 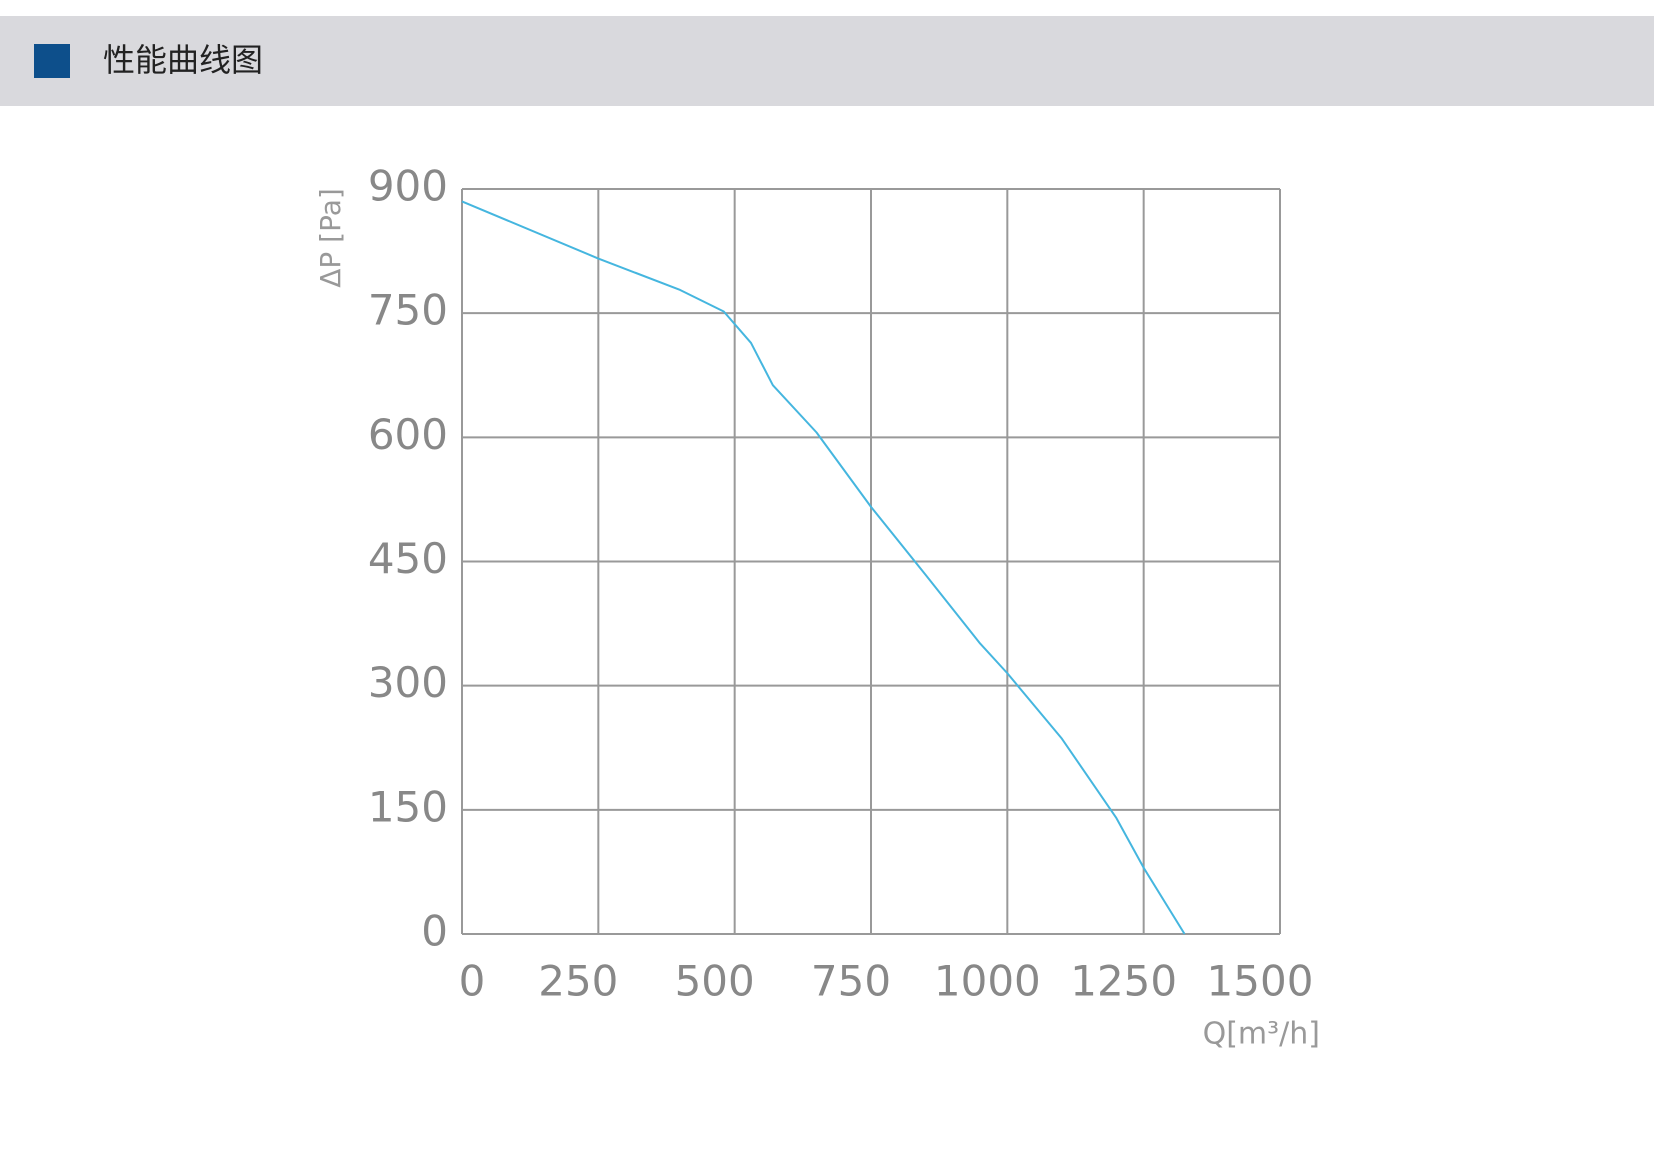 I want to click on y-tick-label: 600, so click(x=408, y=434).